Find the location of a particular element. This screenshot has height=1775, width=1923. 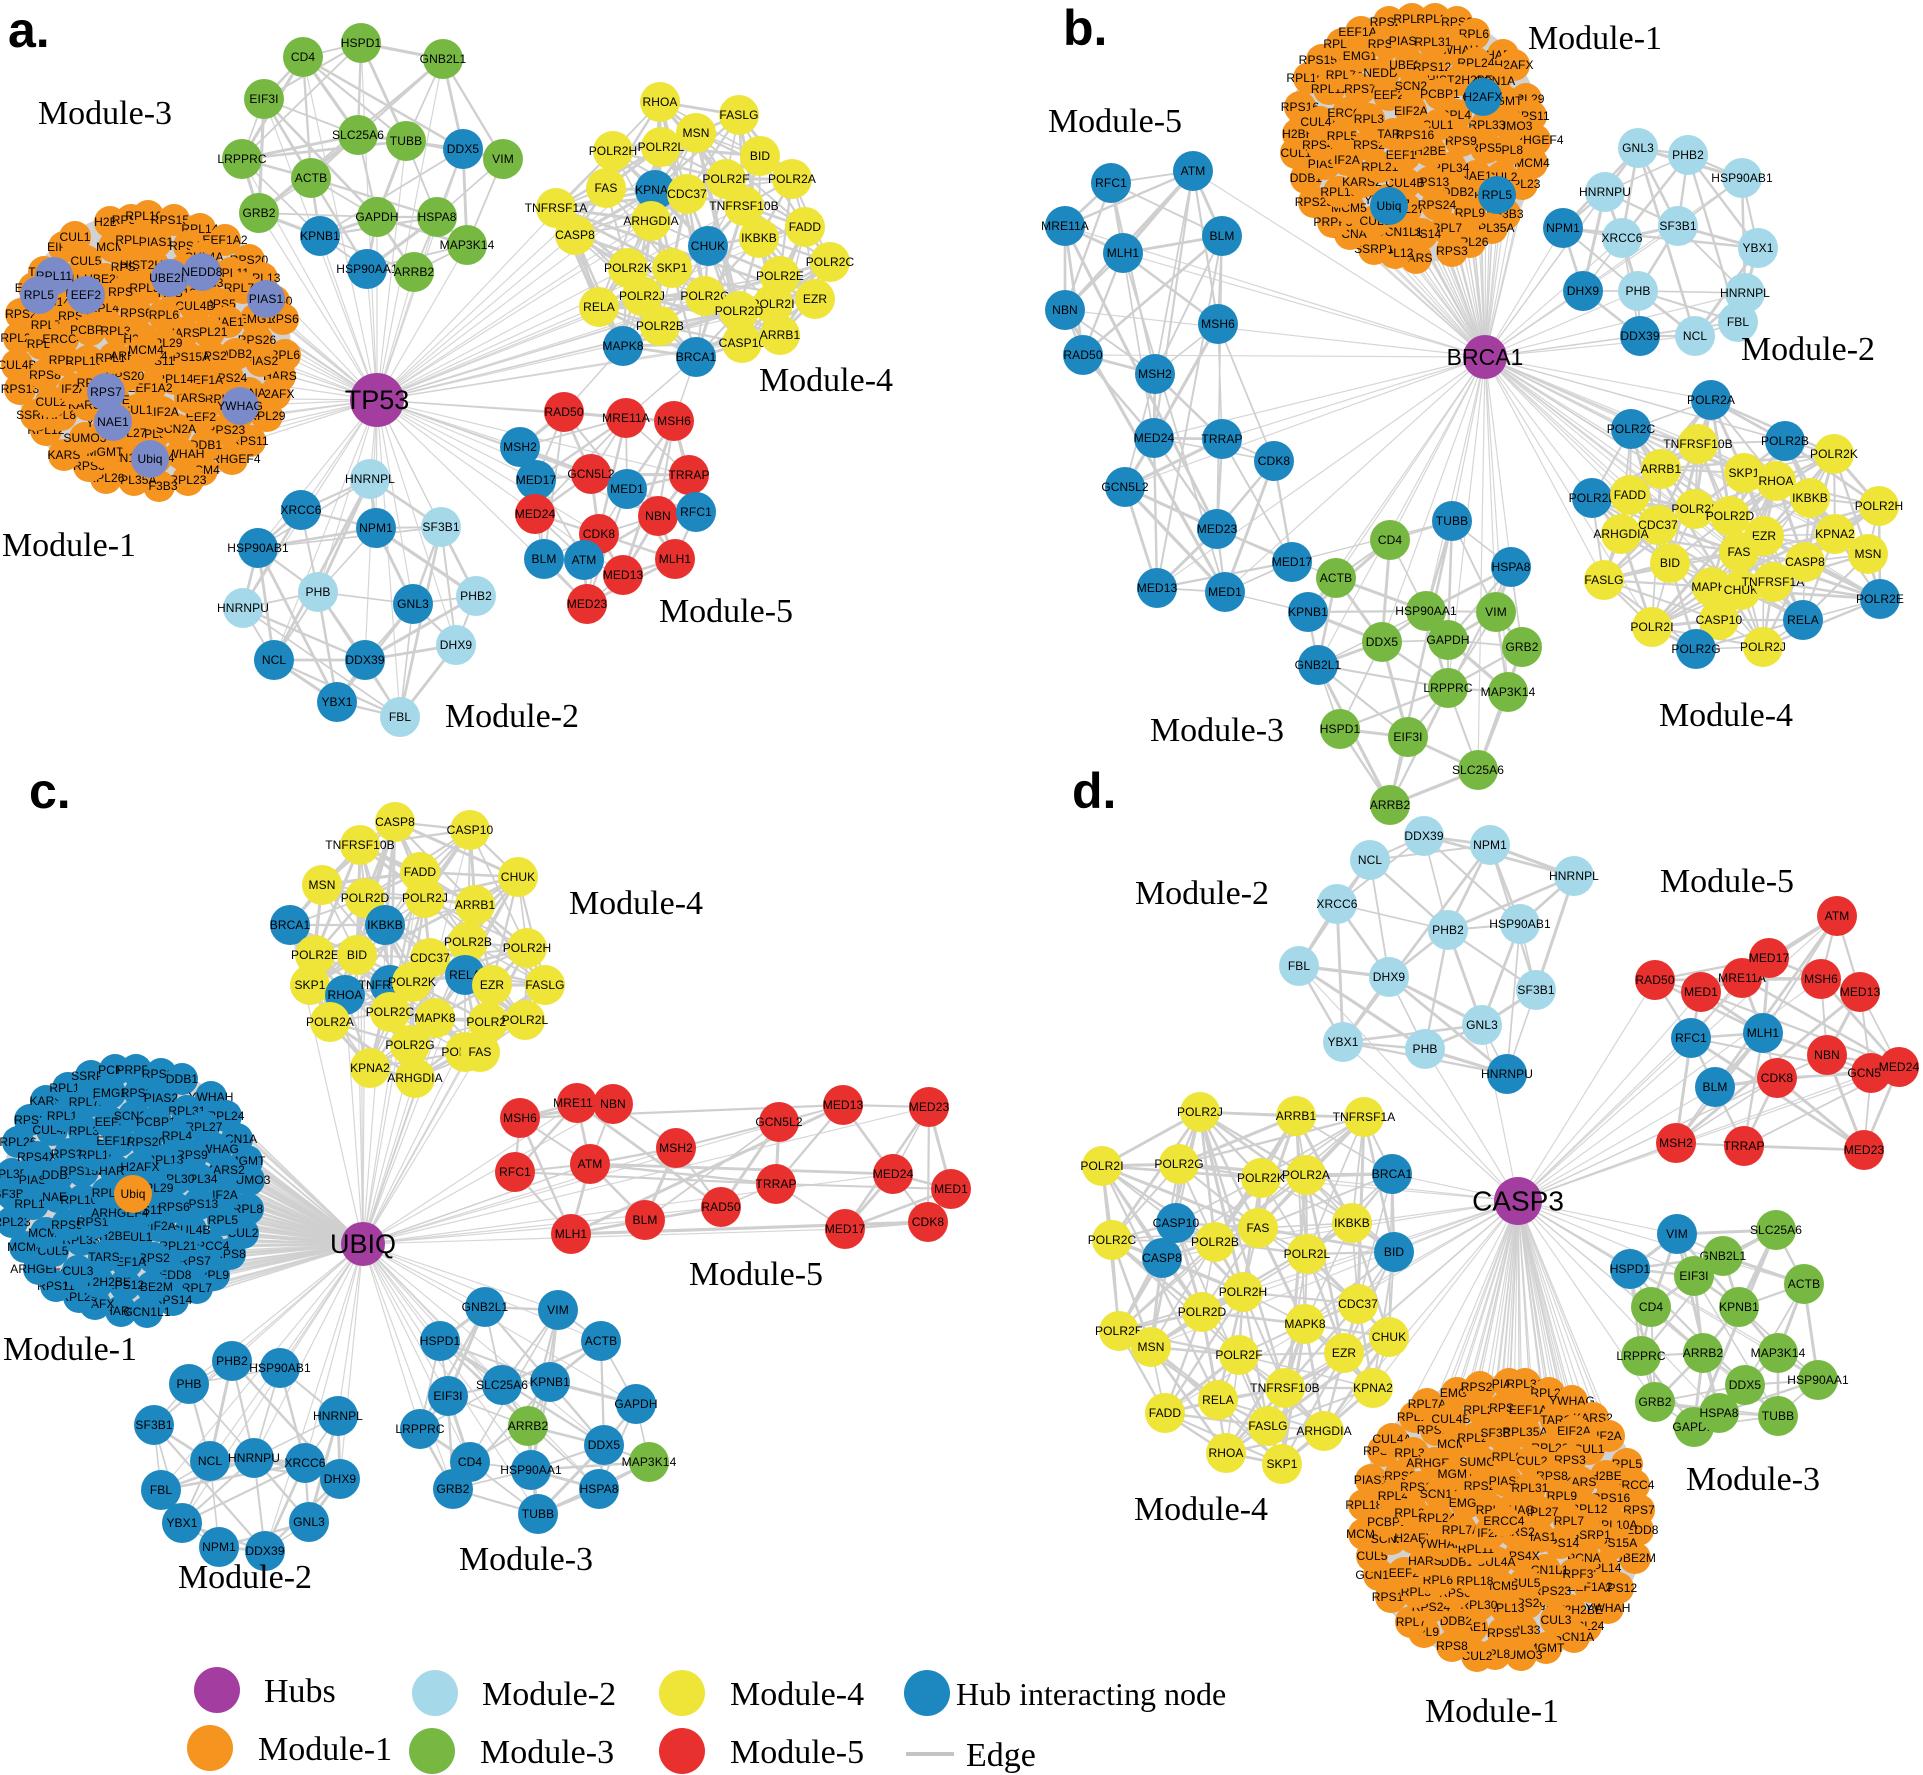

svg-text: KPNB1 is located at coordinates (1308, 612).